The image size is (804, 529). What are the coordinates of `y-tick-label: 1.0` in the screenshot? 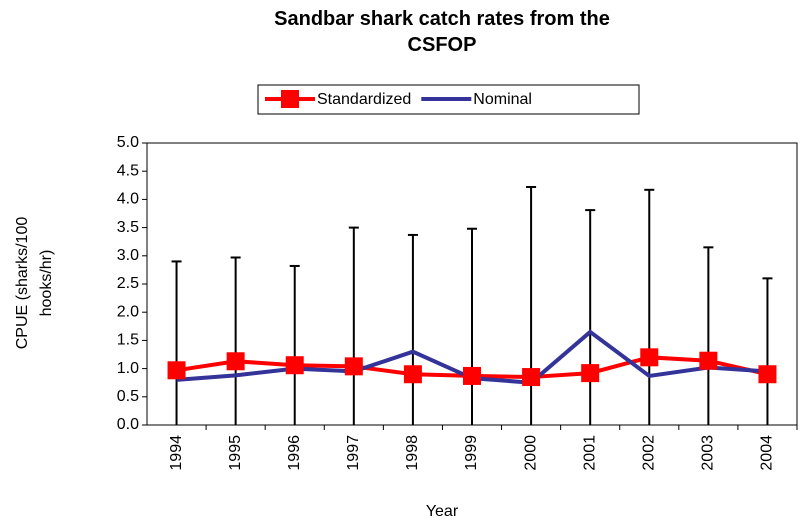 It's located at (128, 368).